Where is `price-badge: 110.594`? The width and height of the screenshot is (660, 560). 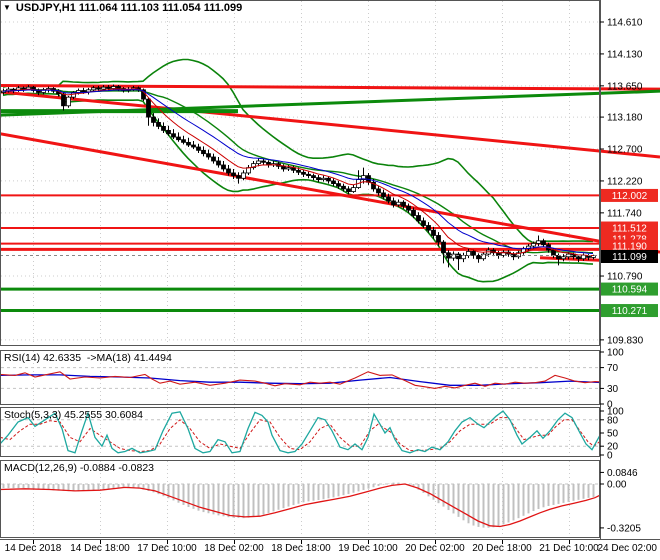 price-badge: 110.594 is located at coordinates (630, 290).